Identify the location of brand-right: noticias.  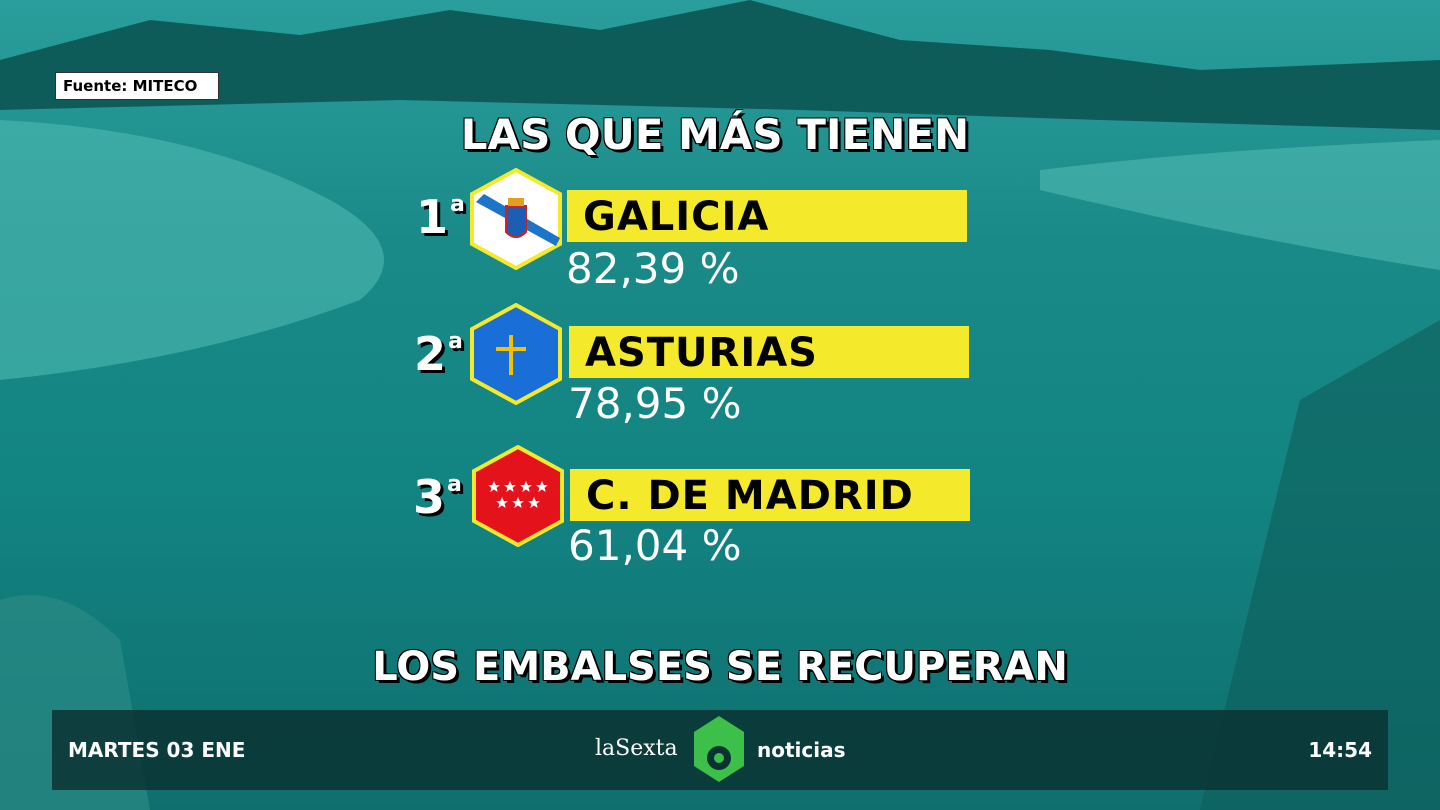
(801, 750).